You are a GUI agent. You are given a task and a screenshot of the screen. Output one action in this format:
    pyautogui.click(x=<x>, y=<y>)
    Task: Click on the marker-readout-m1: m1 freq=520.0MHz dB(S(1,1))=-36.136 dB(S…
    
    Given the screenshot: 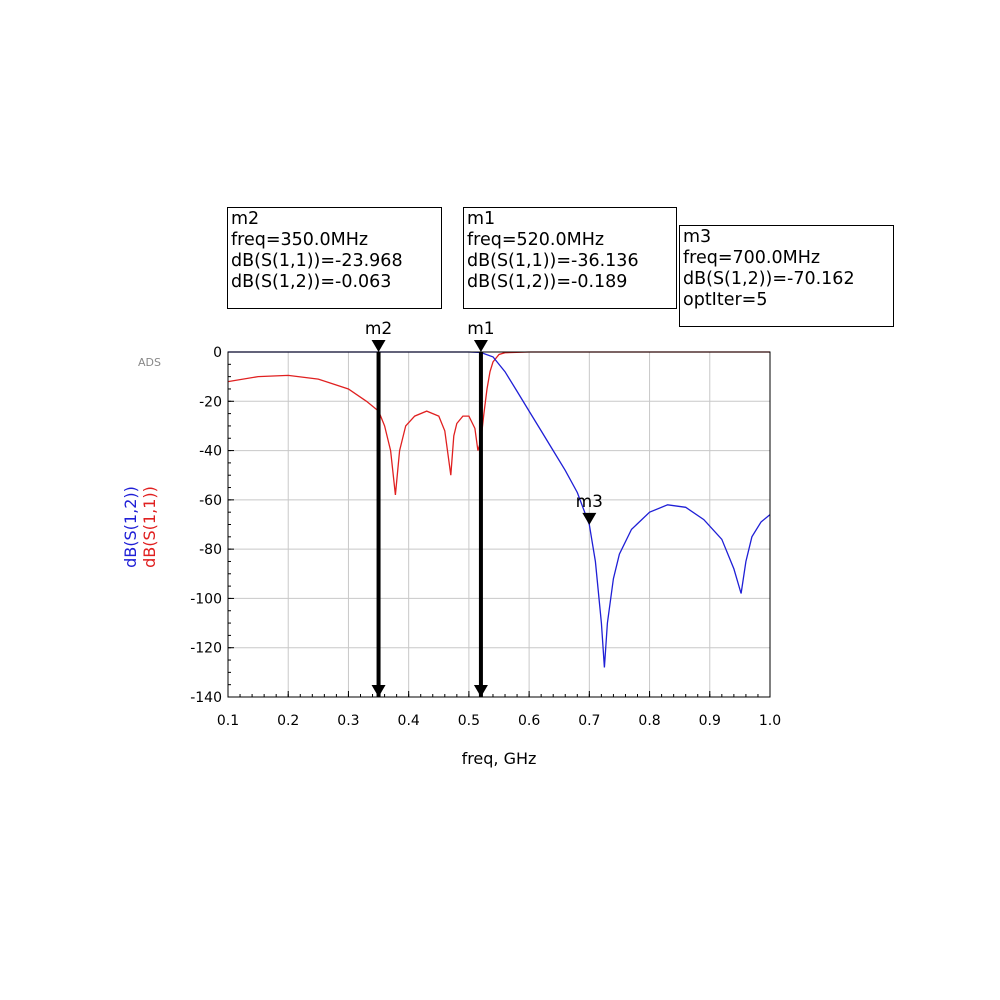 What is the action you would take?
    pyautogui.click(x=570, y=258)
    